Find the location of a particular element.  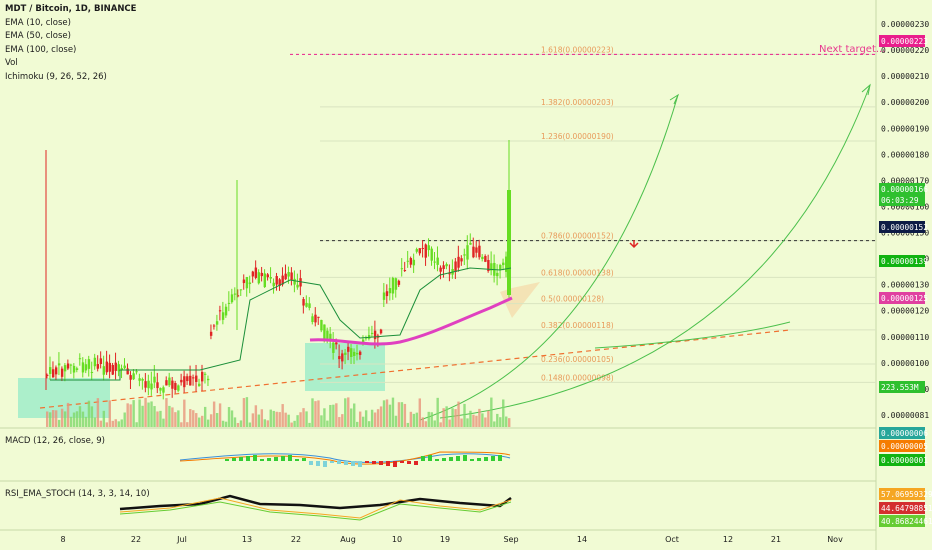

symbol-title: MDT / Bitcoin, 1D, BINANCE is located at coordinates (71, 9).